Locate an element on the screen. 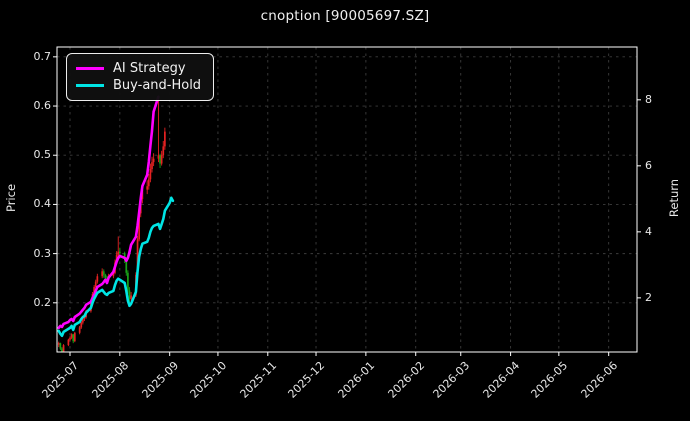 This screenshot has width=690, height=421. ai-strategy-line is located at coordinates (108, 212).